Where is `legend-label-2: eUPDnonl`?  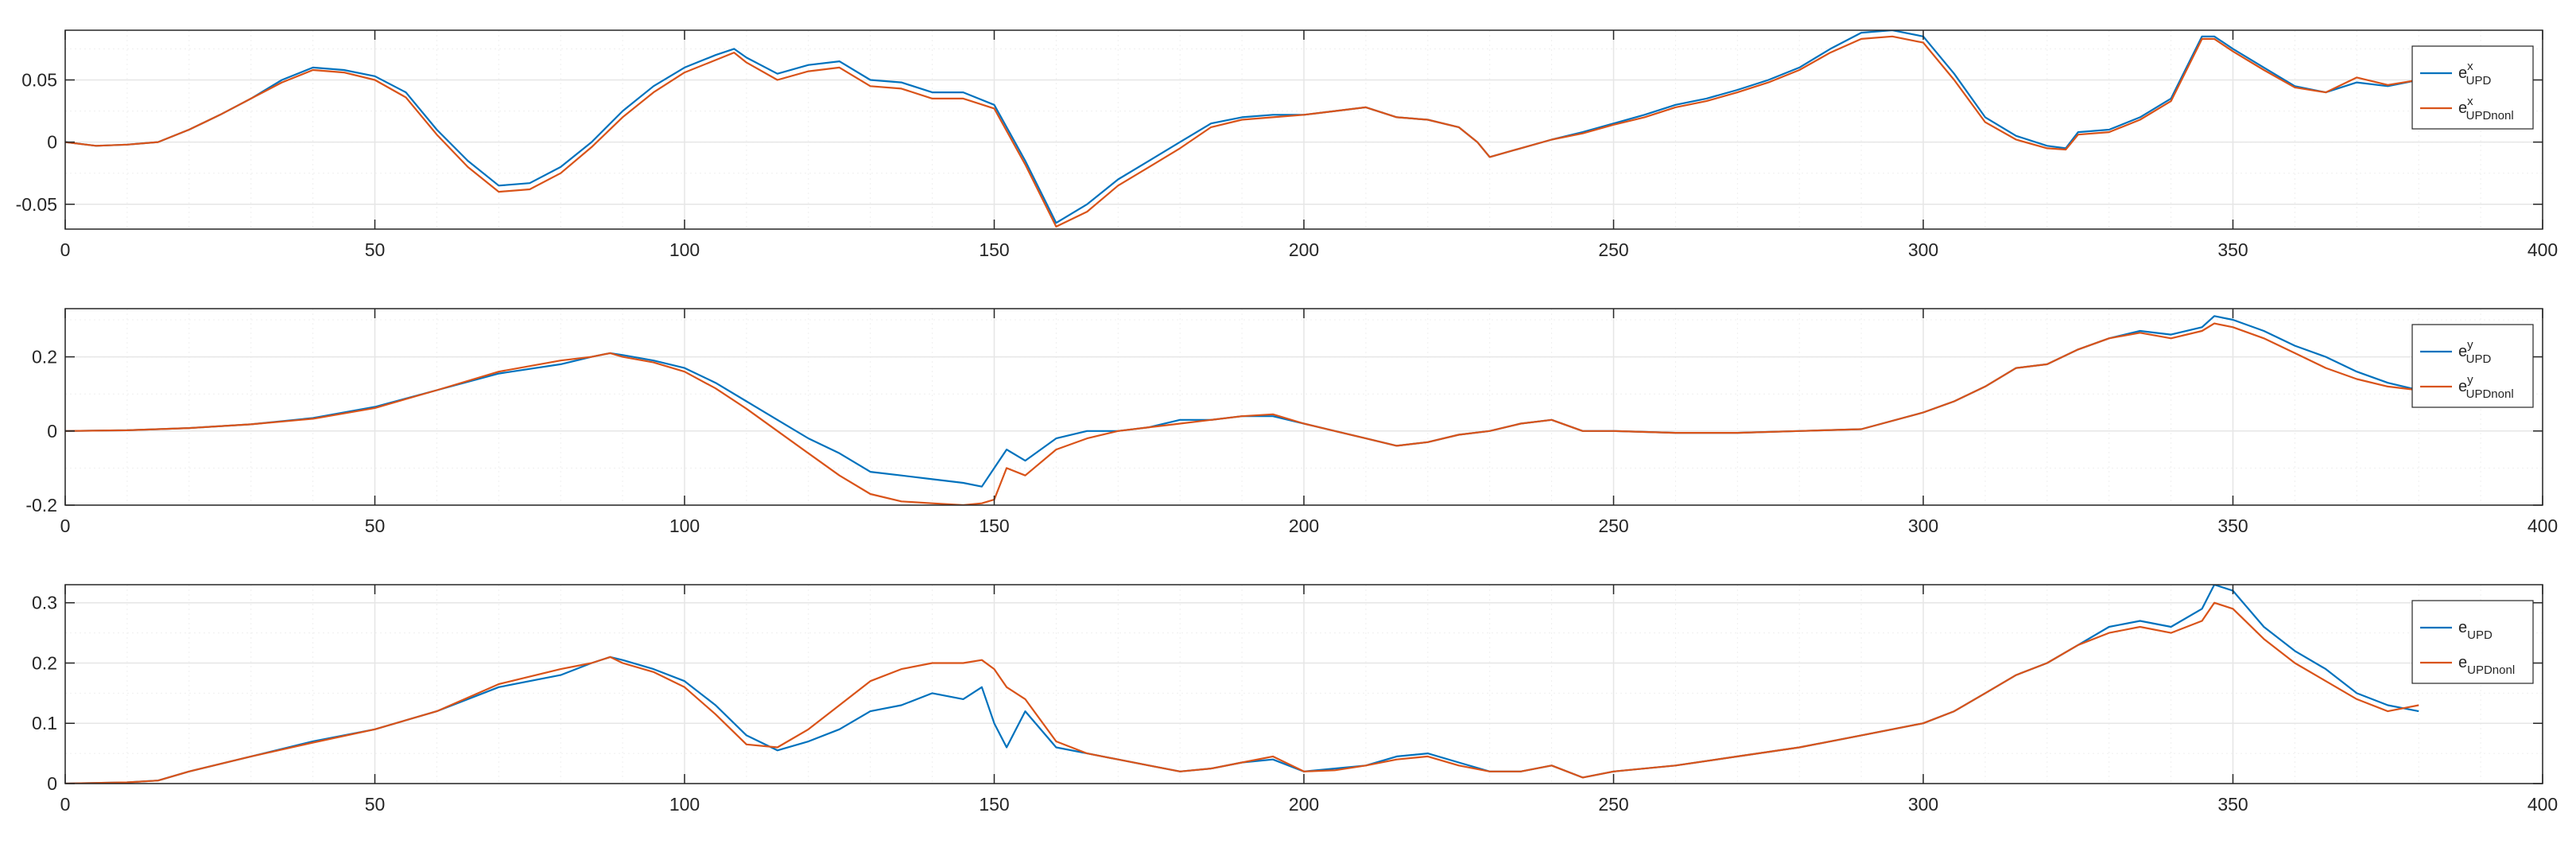
legend-label-2: eUPDnonl is located at coordinates (2487, 665).